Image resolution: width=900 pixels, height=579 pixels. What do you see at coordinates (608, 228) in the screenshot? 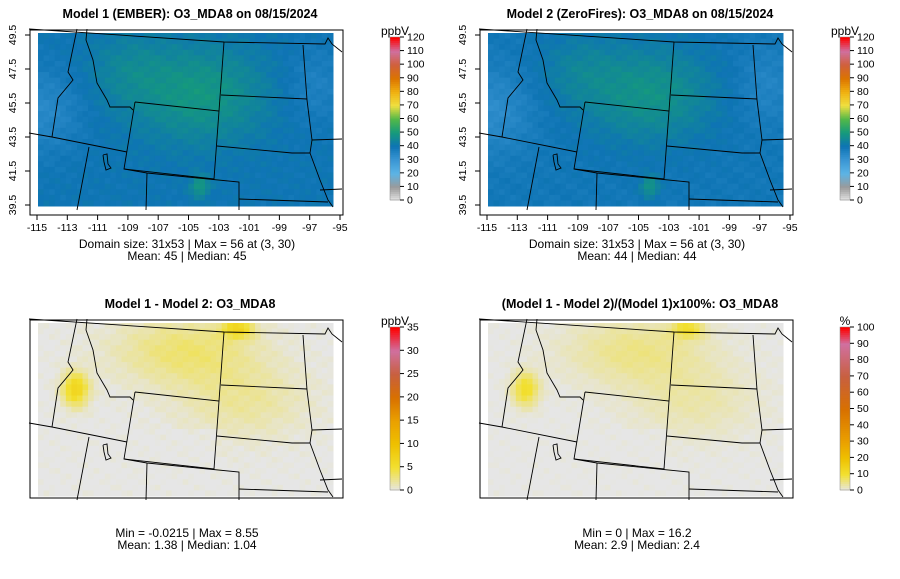
I see `x-tick-label: -107` at bounding box center [608, 228].